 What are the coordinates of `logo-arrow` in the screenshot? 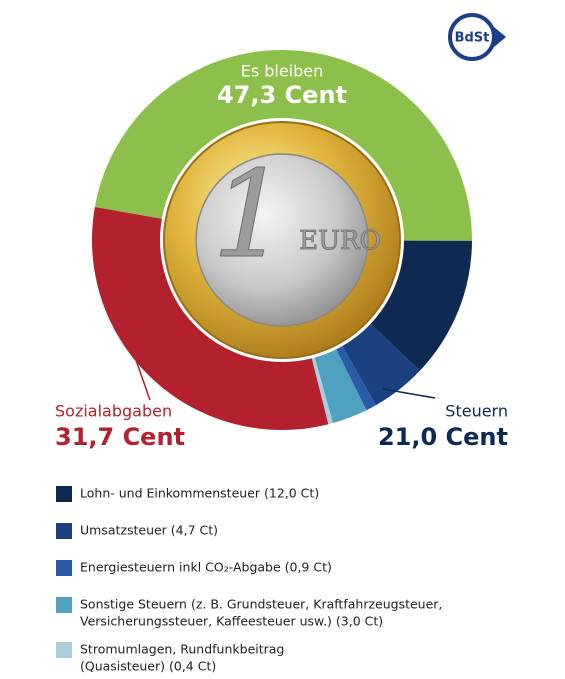 It's located at (500, 37).